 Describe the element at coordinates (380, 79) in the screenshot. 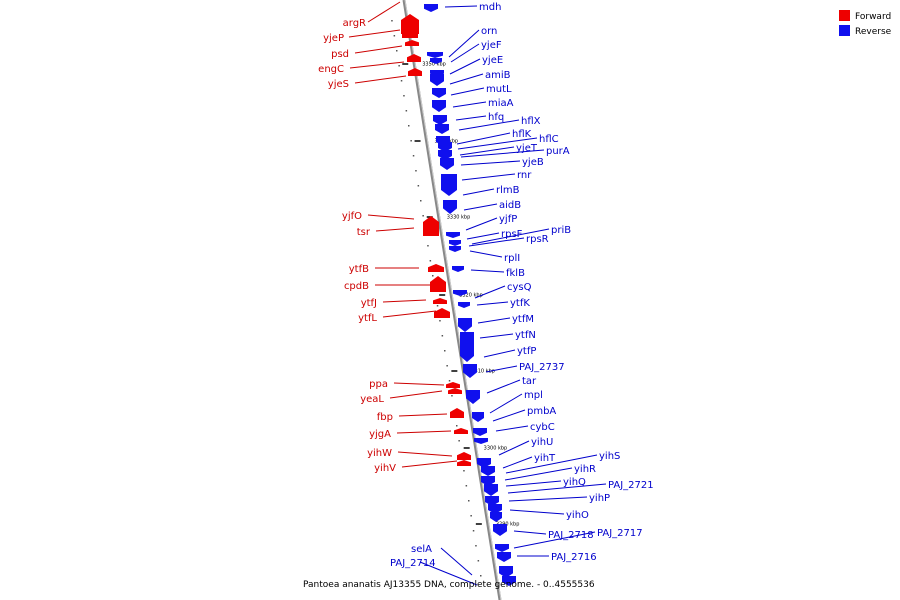

I see `leader-yjeS` at that location.